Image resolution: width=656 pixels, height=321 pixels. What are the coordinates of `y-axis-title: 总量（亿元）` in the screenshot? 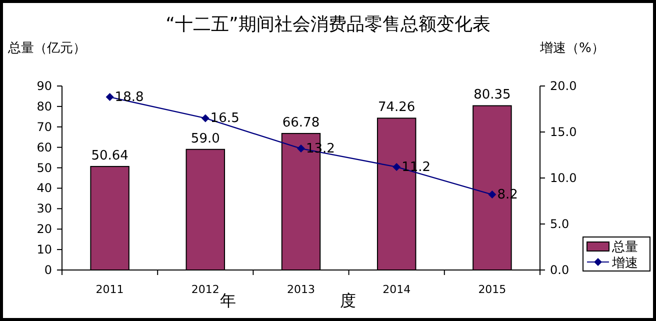 It's located at (46, 48).